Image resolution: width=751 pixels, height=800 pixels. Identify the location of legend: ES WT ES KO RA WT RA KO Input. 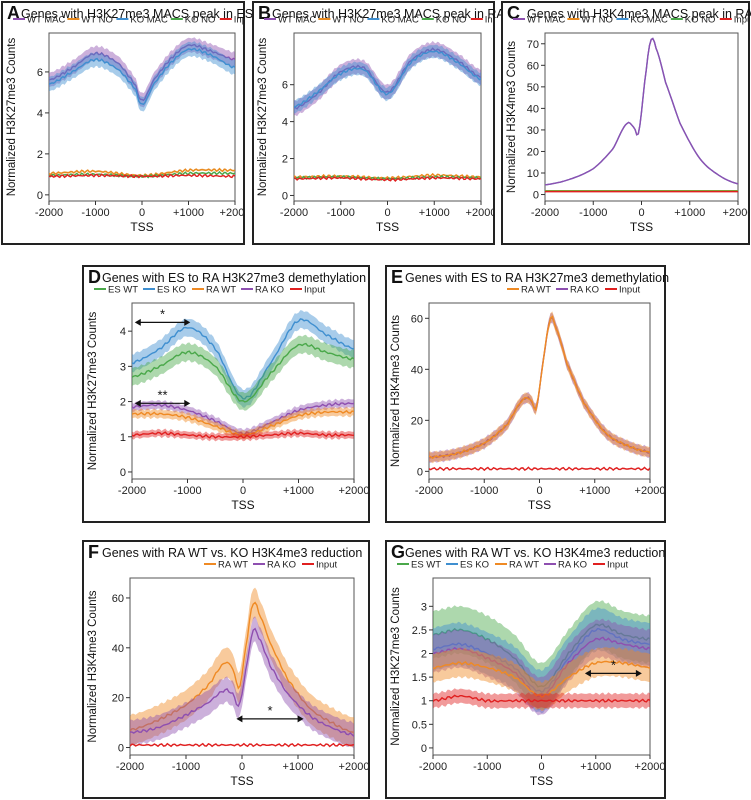
(209, 290).